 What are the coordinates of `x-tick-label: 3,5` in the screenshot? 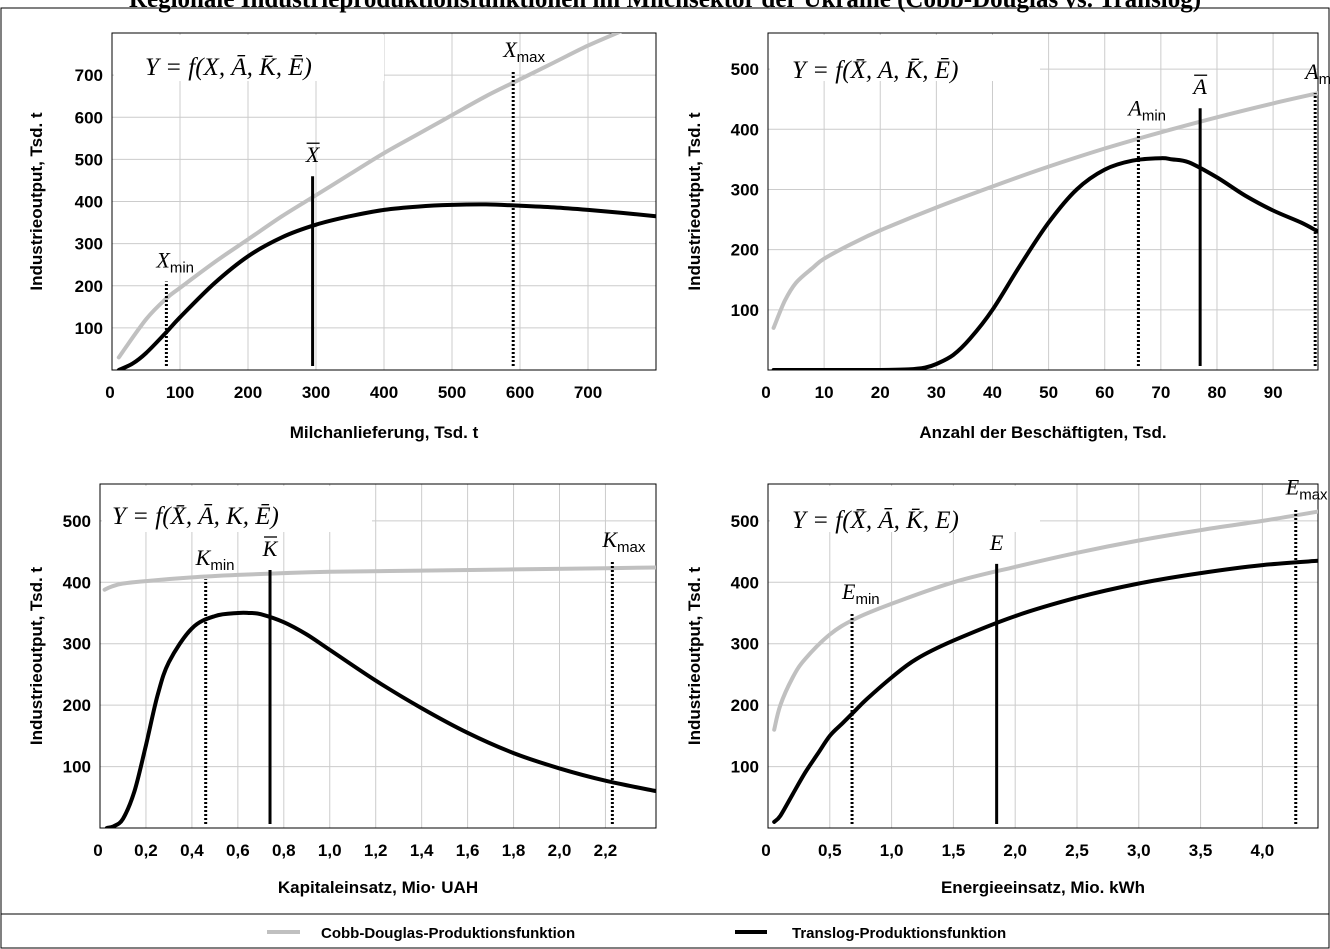 It's located at (1201, 850).